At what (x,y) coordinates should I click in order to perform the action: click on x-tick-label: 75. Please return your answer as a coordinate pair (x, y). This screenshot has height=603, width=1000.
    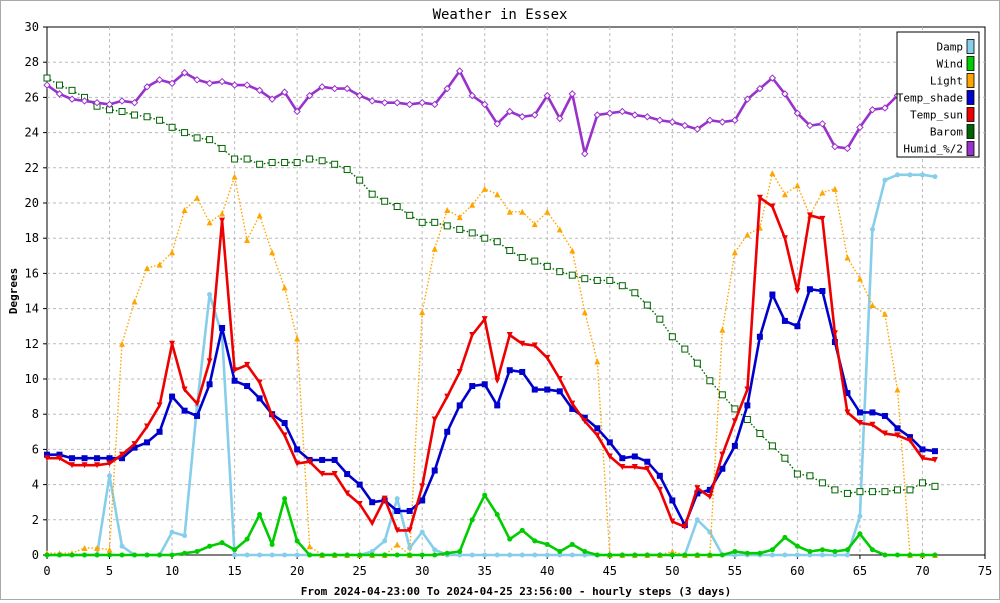
    Looking at the image, I should click on (985, 571).